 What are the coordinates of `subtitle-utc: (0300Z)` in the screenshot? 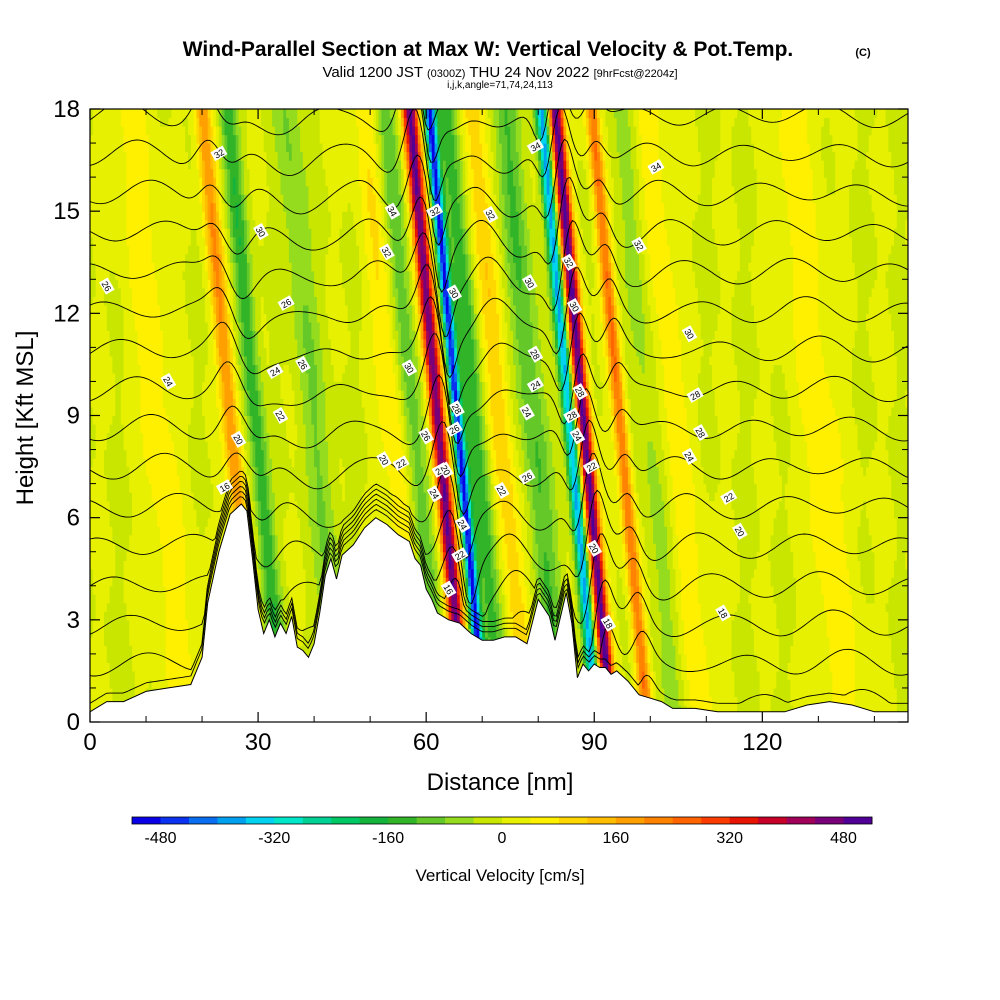 It's located at (446, 74).